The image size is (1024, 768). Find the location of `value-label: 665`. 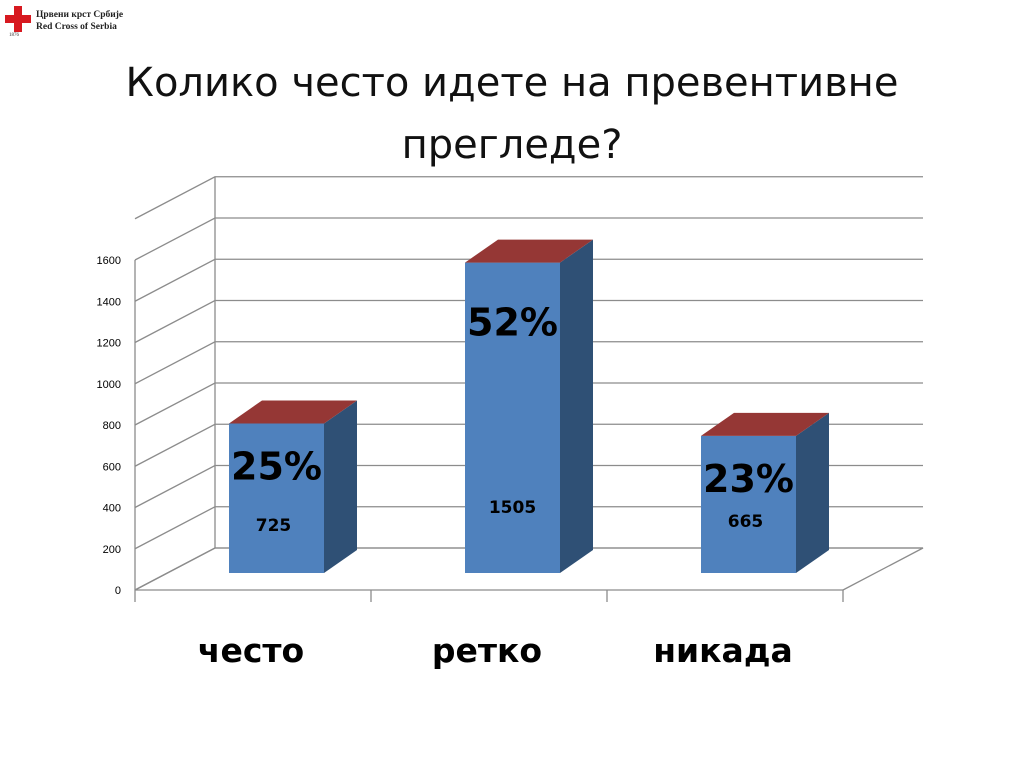

value-label: 665 is located at coordinates (746, 522).